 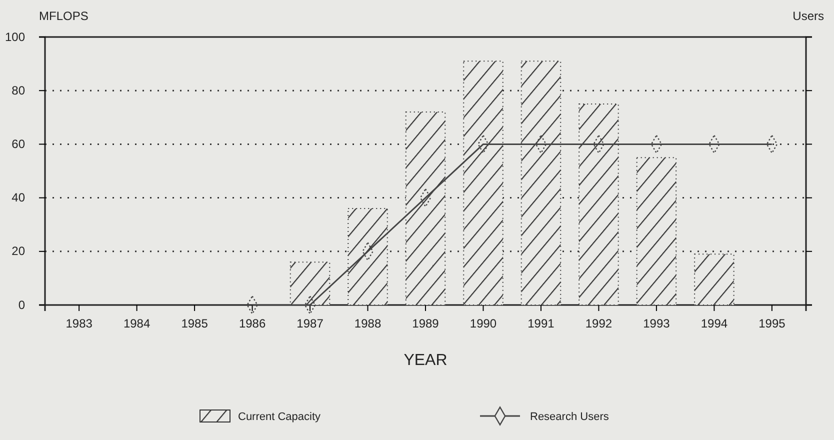 What do you see at coordinates (426, 323) in the screenshot?
I see `x-tick-label: 1989` at bounding box center [426, 323].